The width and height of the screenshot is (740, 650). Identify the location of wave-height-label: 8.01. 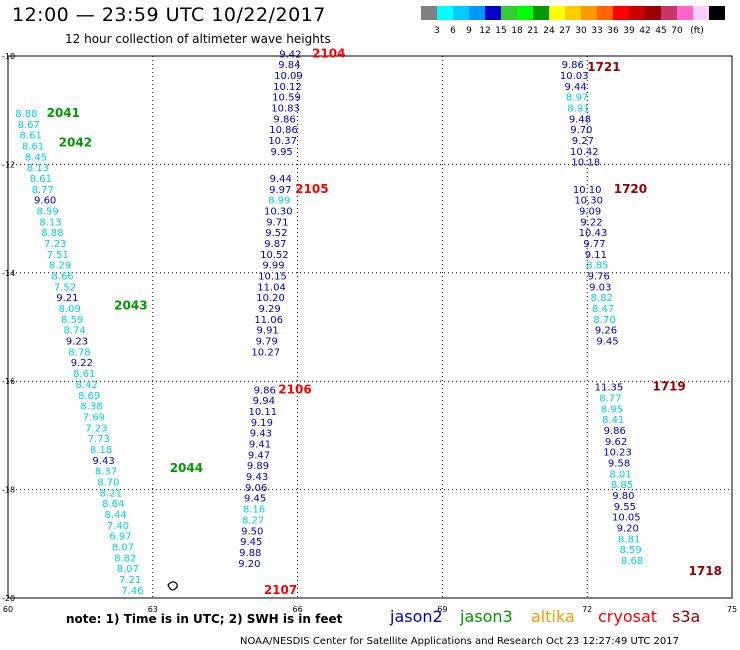
(620, 474).